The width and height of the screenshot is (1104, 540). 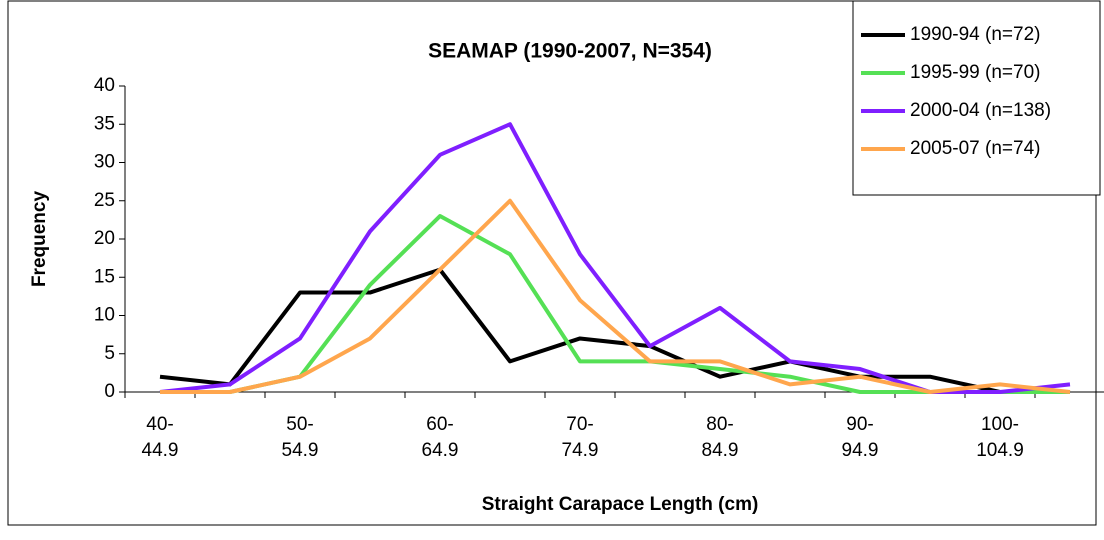 I want to click on x-tick-label: 90- 94.9, so click(x=860, y=437).